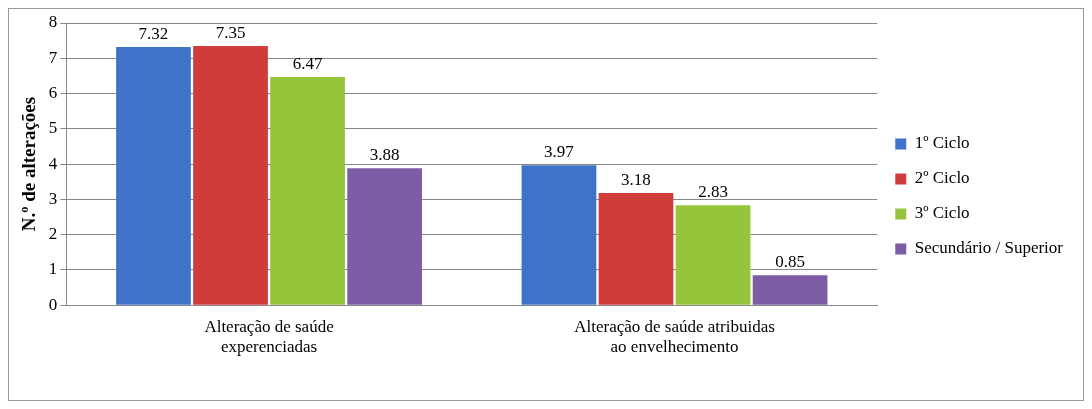 Image resolution: width=1092 pixels, height=409 pixels. I want to click on legend-label: Secundário / Superior, so click(989, 248).